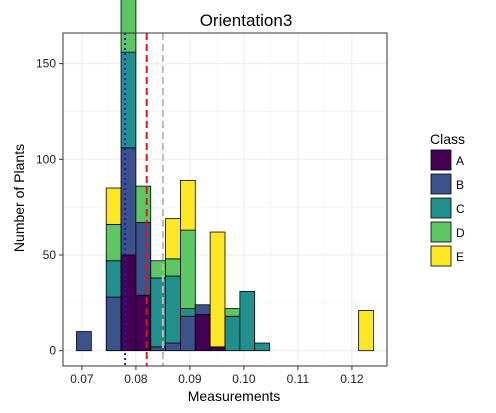 The width and height of the screenshot is (496, 413). What do you see at coordinates (190, 379) in the screenshot?
I see `x-tick-label: 0.09` at bounding box center [190, 379].